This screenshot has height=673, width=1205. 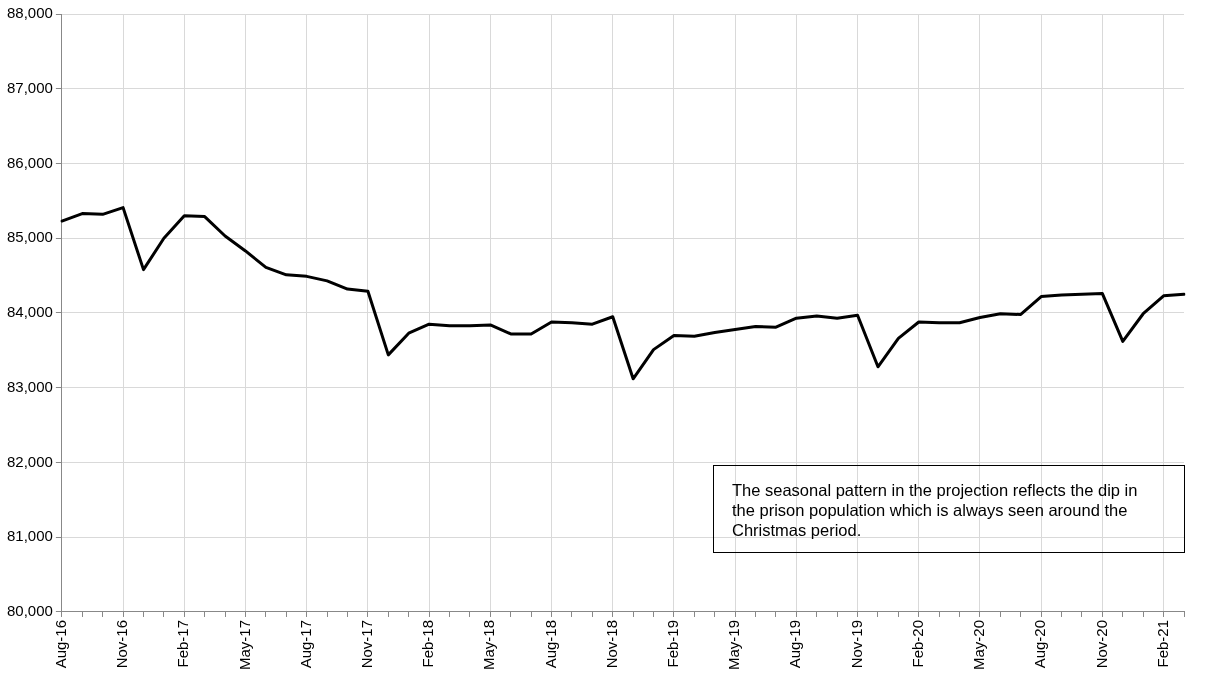 What do you see at coordinates (795, 644) in the screenshot?
I see `x-tick-label: Aug-19` at bounding box center [795, 644].